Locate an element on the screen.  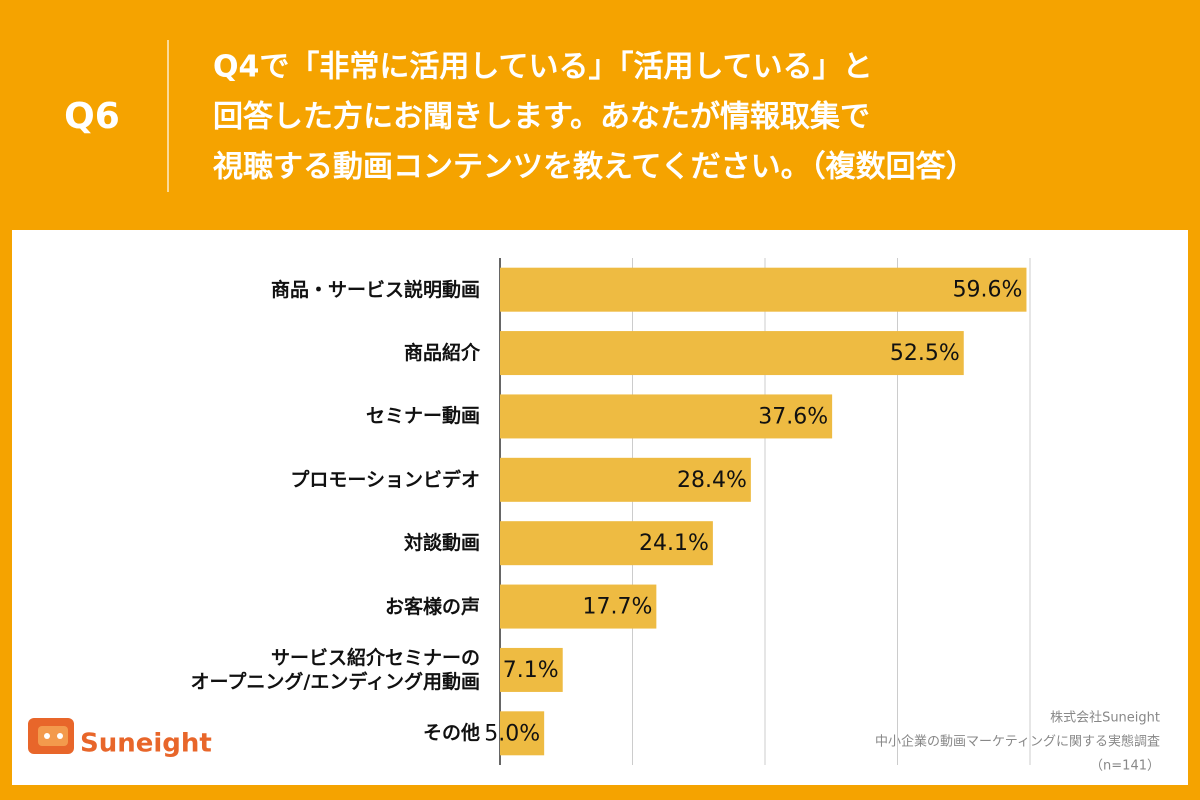
category-label: 商品紹介 is located at coordinates (441, 353).